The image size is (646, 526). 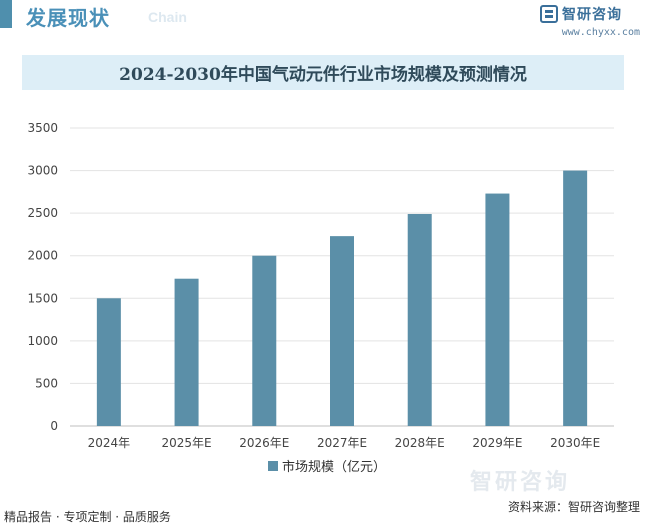 I want to click on logo: 智研咨询, so click(x=581, y=14).